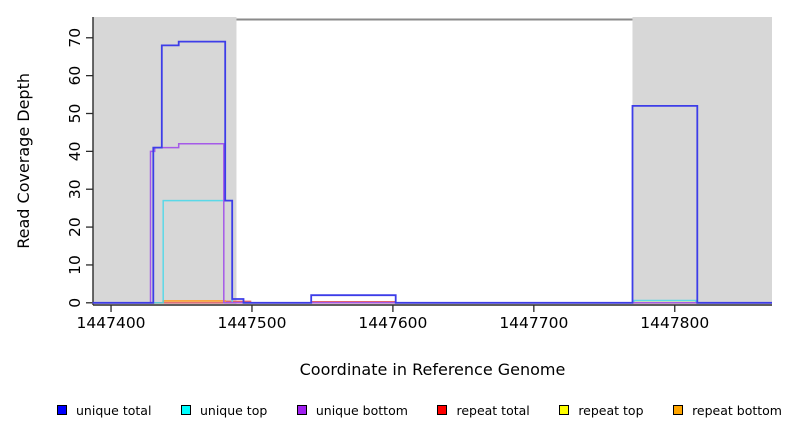  I want to click on x-tick-label: 1447700, so click(533, 323).